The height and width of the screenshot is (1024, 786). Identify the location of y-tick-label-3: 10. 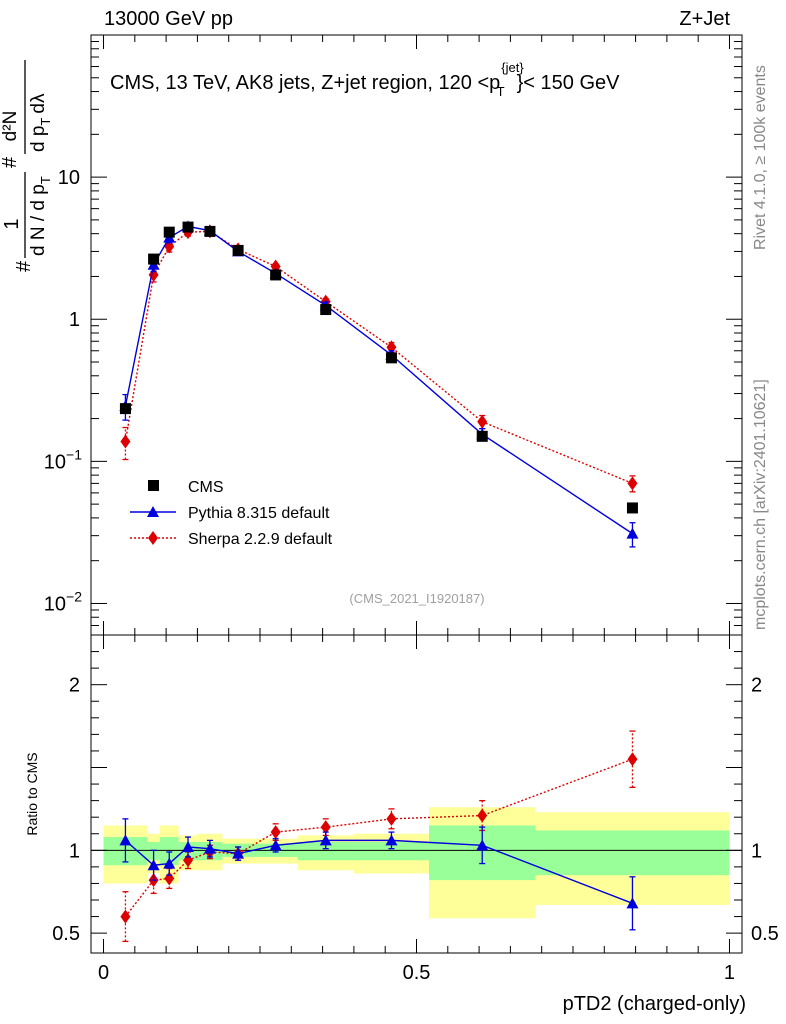
(69, 178).